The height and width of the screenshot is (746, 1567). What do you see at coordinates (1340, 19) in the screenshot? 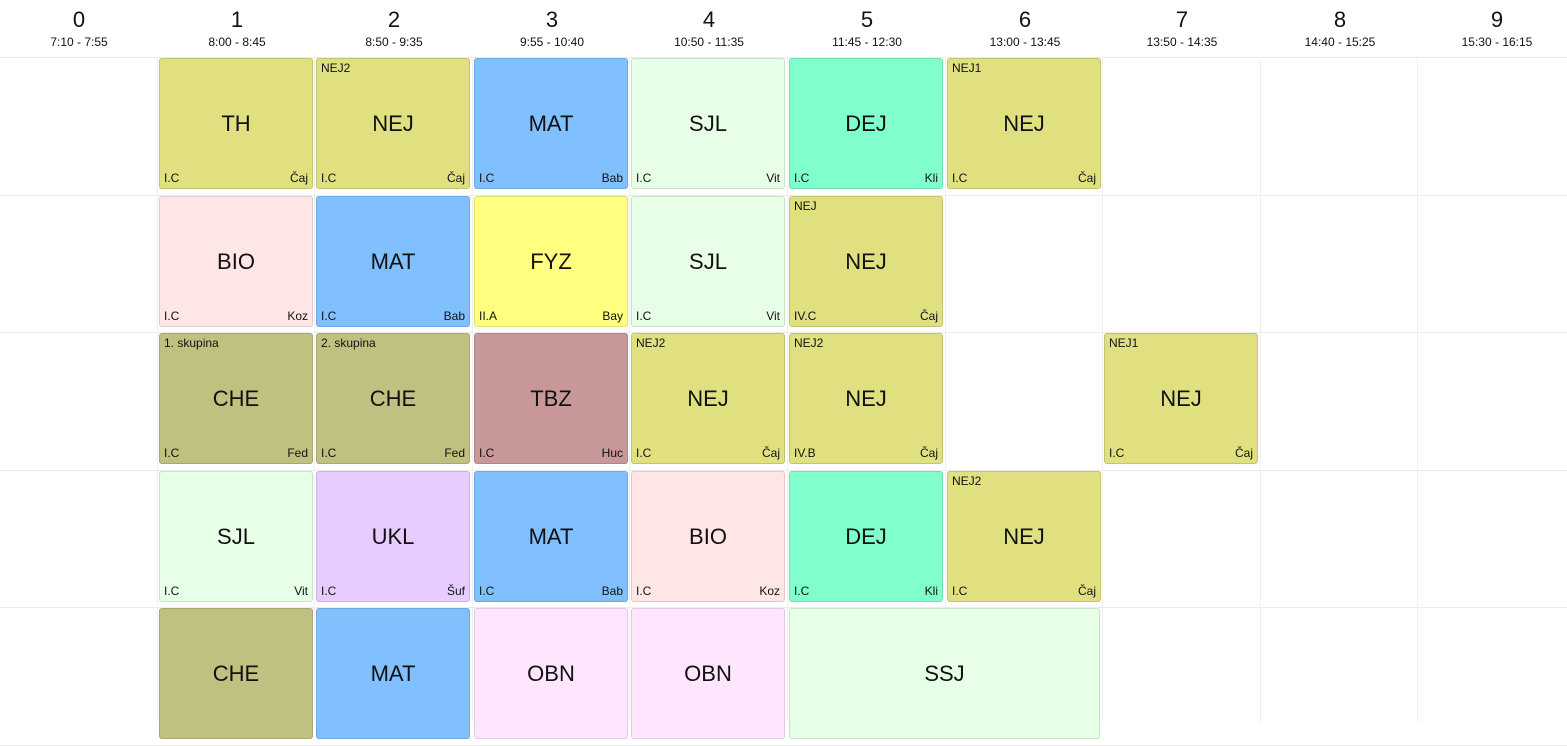
I see `period-number: 8` at bounding box center [1340, 19].